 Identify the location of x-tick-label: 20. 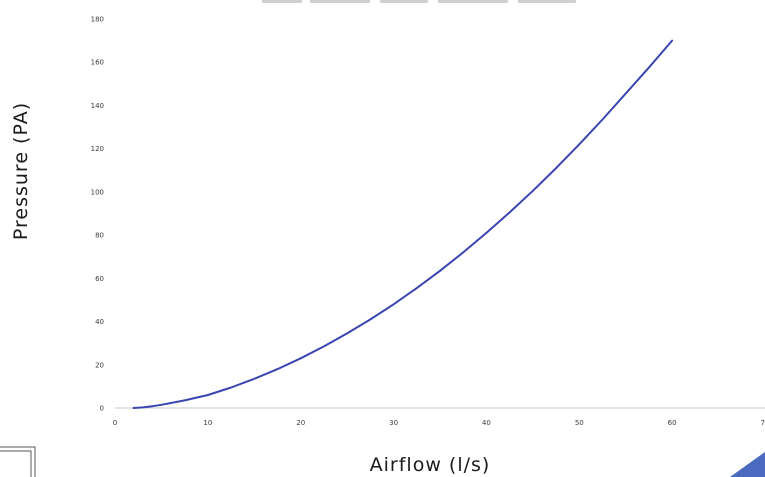
(300, 423).